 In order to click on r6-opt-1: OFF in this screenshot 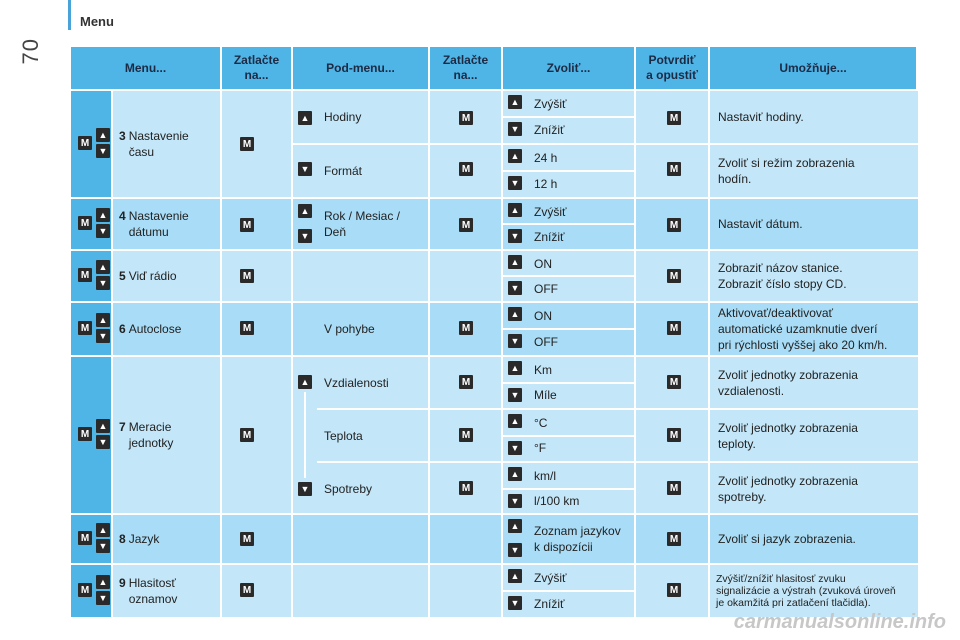, I will do `click(584, 342)`.